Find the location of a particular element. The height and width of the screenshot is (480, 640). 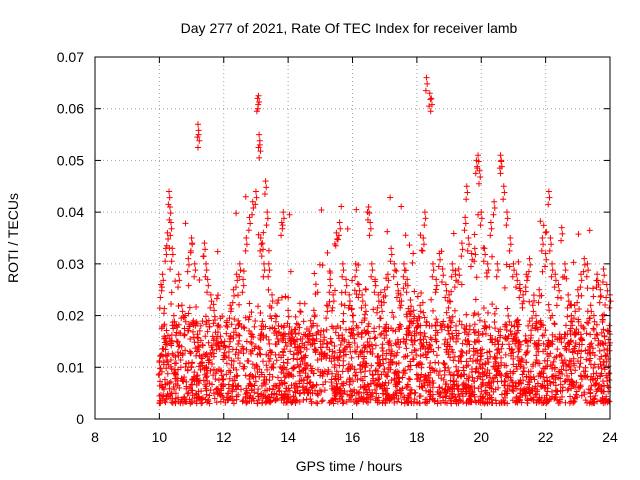

y-tick-label: 0.03 is located at coordinates (70, 264).